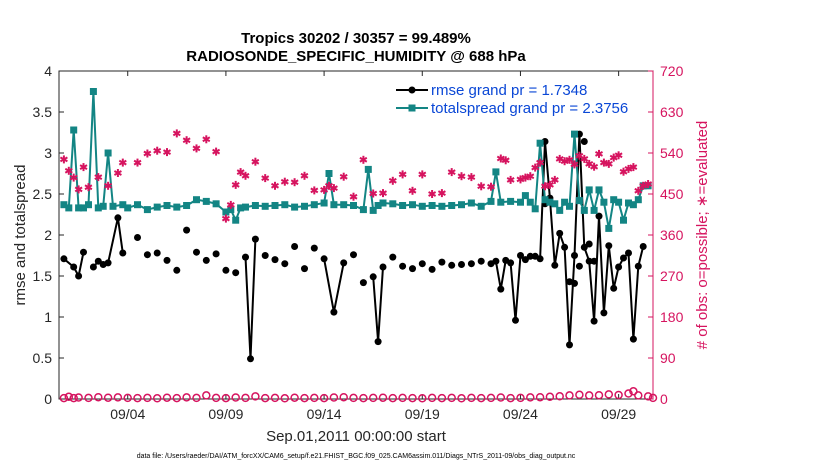  Describe the element at coordinates (529, 108) in the screenshot. I see `legend-spread-label: totalspread grand pr = 2.3756` at that location.